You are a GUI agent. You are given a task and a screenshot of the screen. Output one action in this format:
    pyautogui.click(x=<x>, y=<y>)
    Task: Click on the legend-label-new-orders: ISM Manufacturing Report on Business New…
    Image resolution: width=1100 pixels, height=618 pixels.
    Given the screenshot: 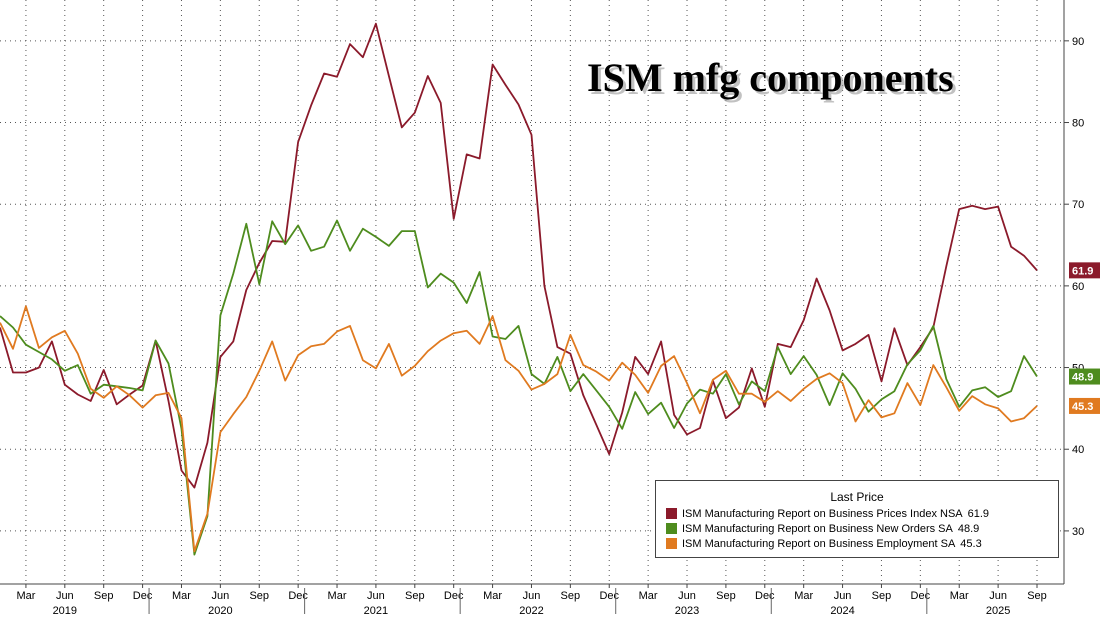 What is the action you would take?
    pyautogui.click(x=817, y=528)
    